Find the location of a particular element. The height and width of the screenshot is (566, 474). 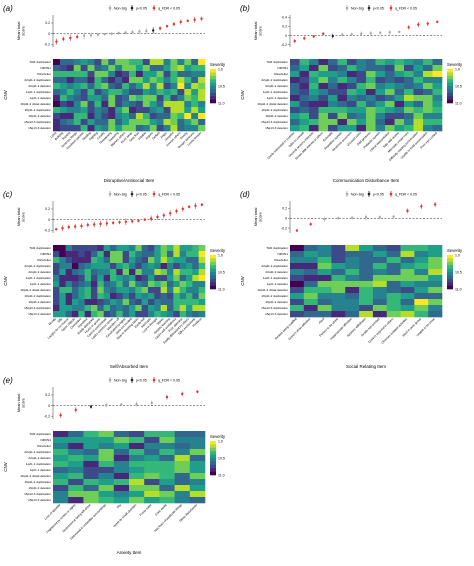

cnv-row-label: 1q21.1 deletion is located at coordinates (277, 284).